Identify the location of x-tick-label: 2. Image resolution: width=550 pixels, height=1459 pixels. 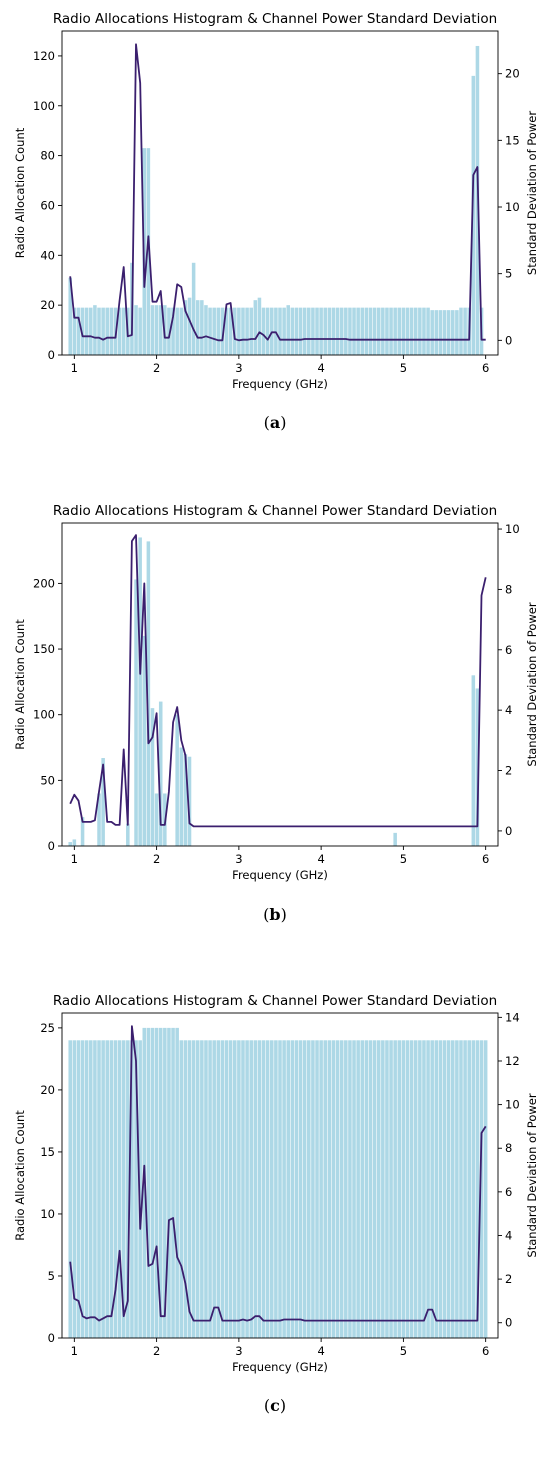
(156, 859).